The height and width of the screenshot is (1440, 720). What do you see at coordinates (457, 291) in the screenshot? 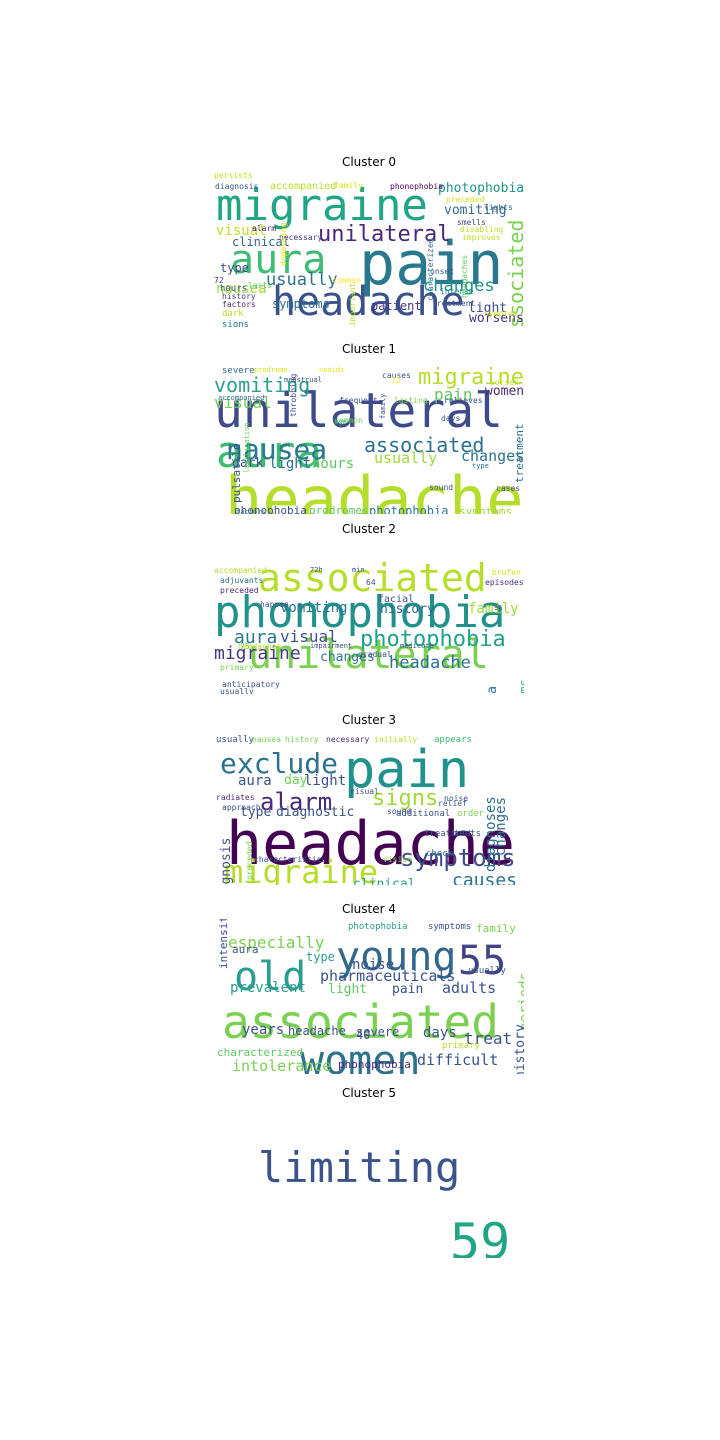
I see `cloud-word: intense` at bounding box center [457, 291].